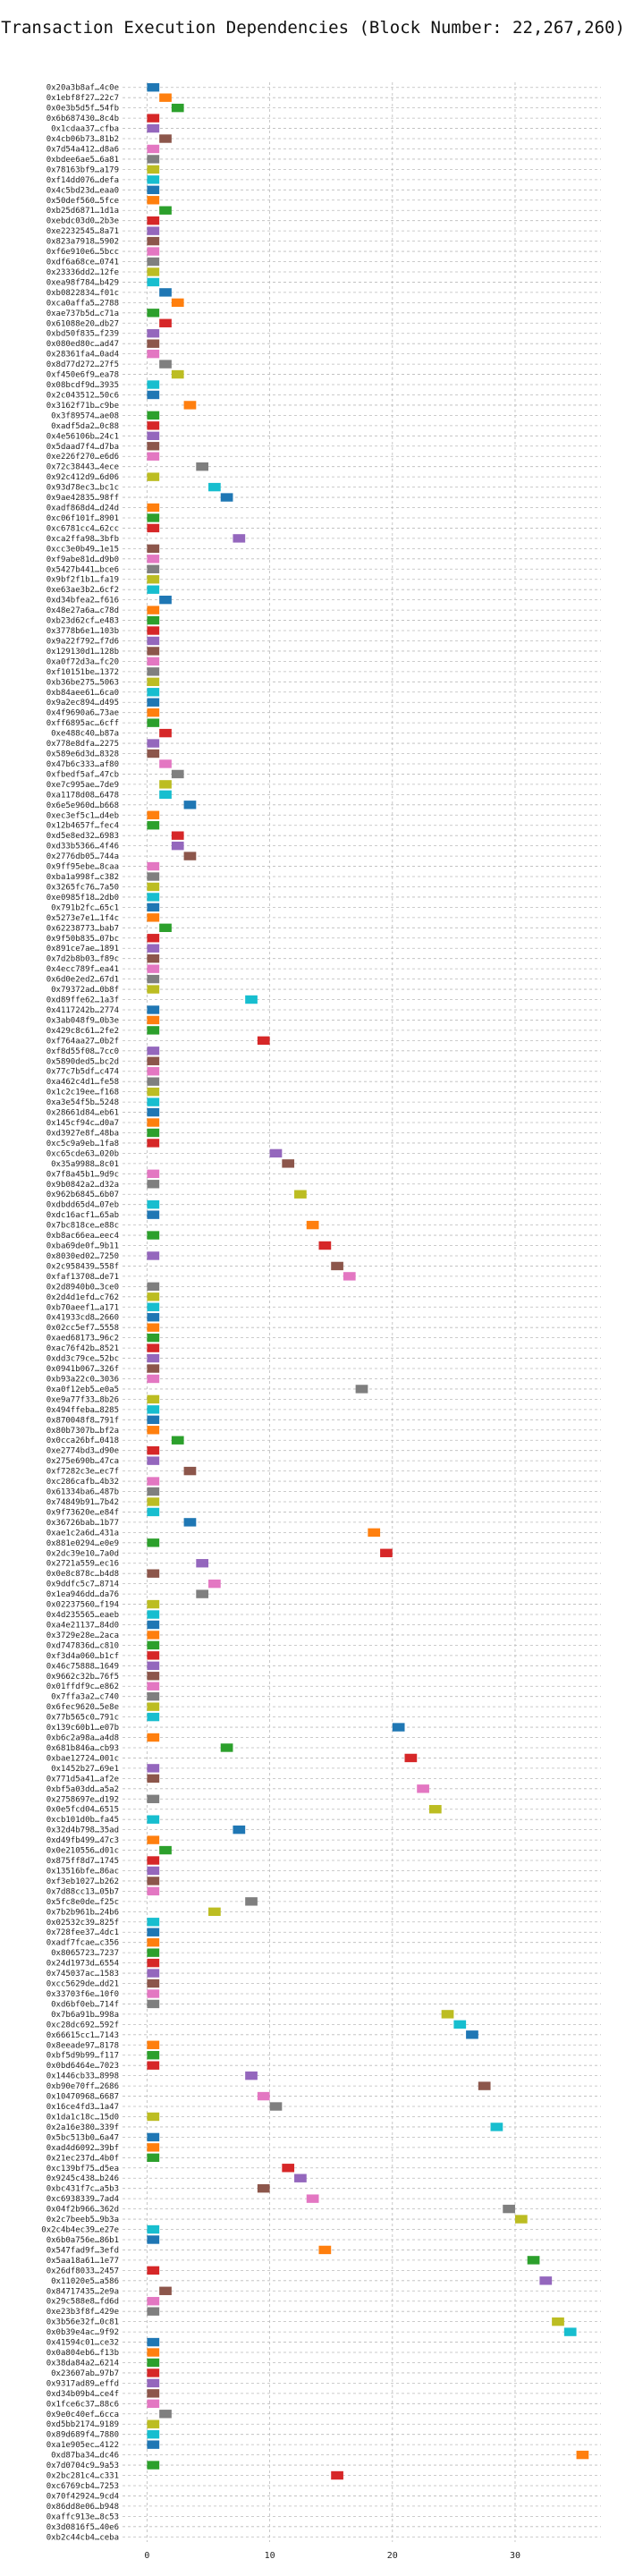 This screenshot has height=2576, width=626. Describe the element at coordinates (83, 1420) in the screenshot. I see `y-tick-label: 0x870048f8…791f` at that location.